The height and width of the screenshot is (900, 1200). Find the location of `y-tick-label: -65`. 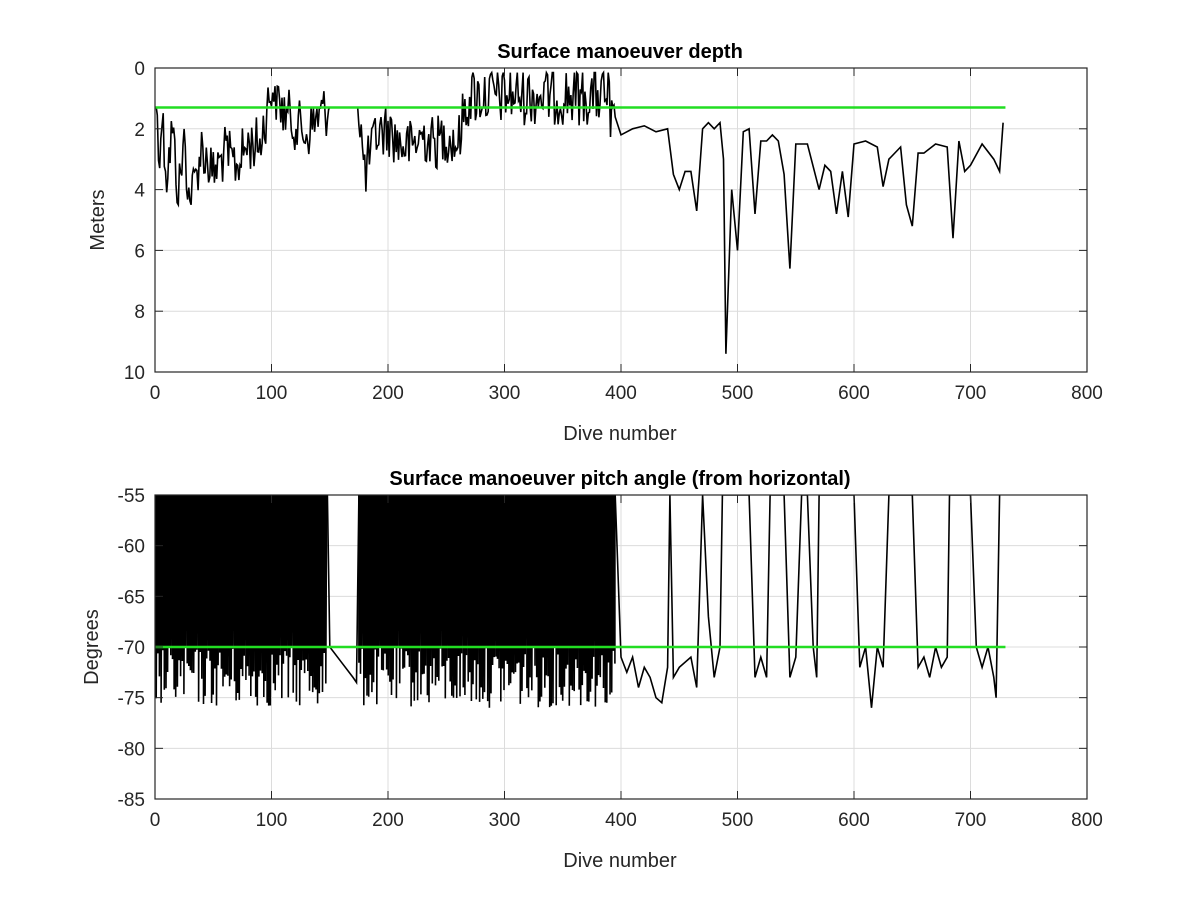

y-tick-label: -65 is located at coordinates (131, 597).